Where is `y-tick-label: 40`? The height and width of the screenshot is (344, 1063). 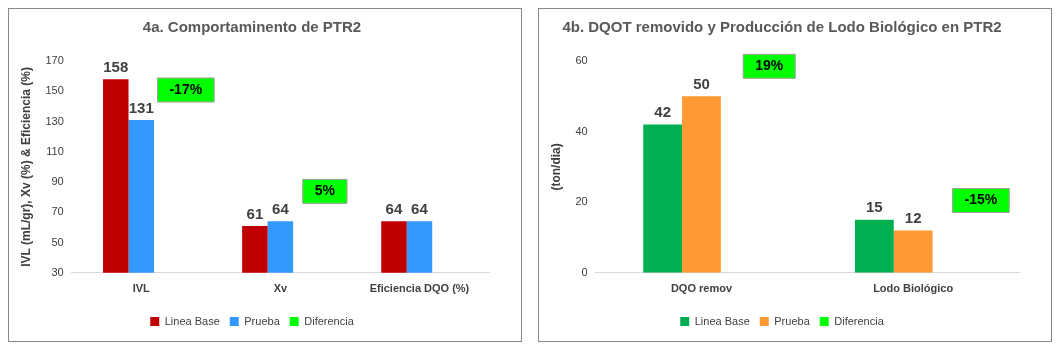
y-tick-label: 40 is located at coordinates (581, 130).